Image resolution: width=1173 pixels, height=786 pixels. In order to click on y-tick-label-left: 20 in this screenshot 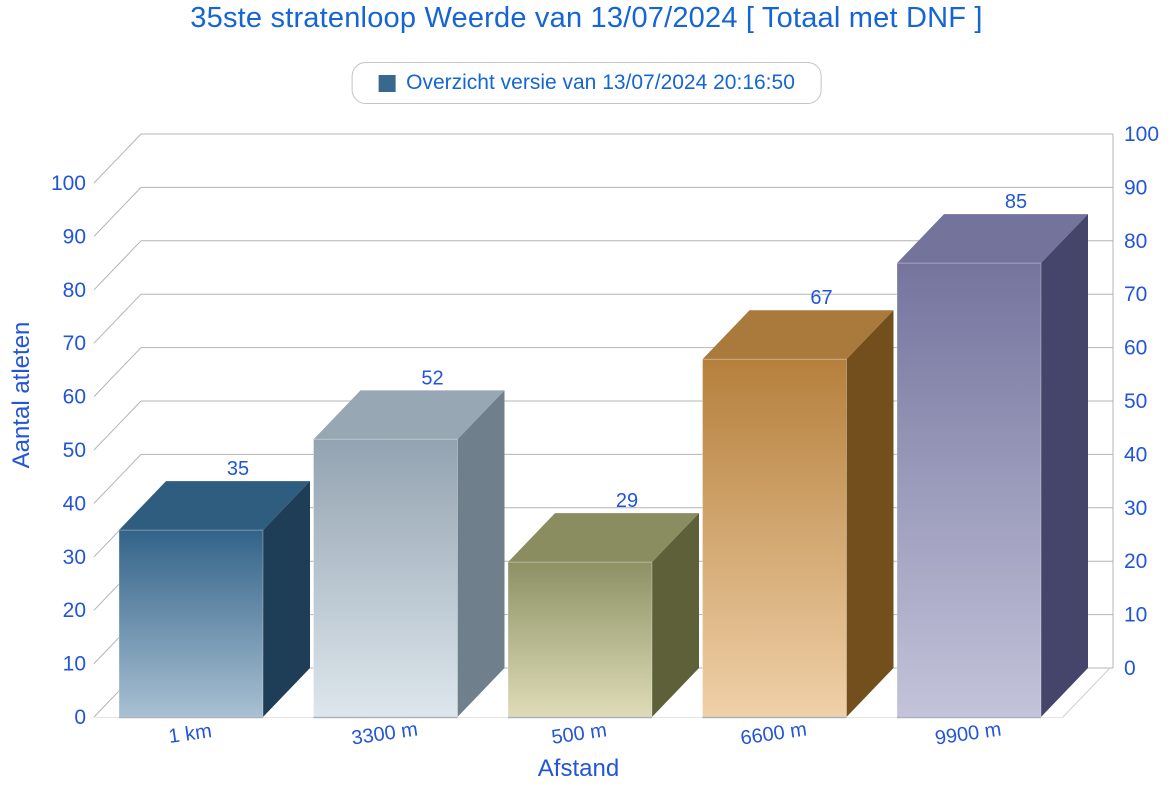, I will do `click(74, 610)`.